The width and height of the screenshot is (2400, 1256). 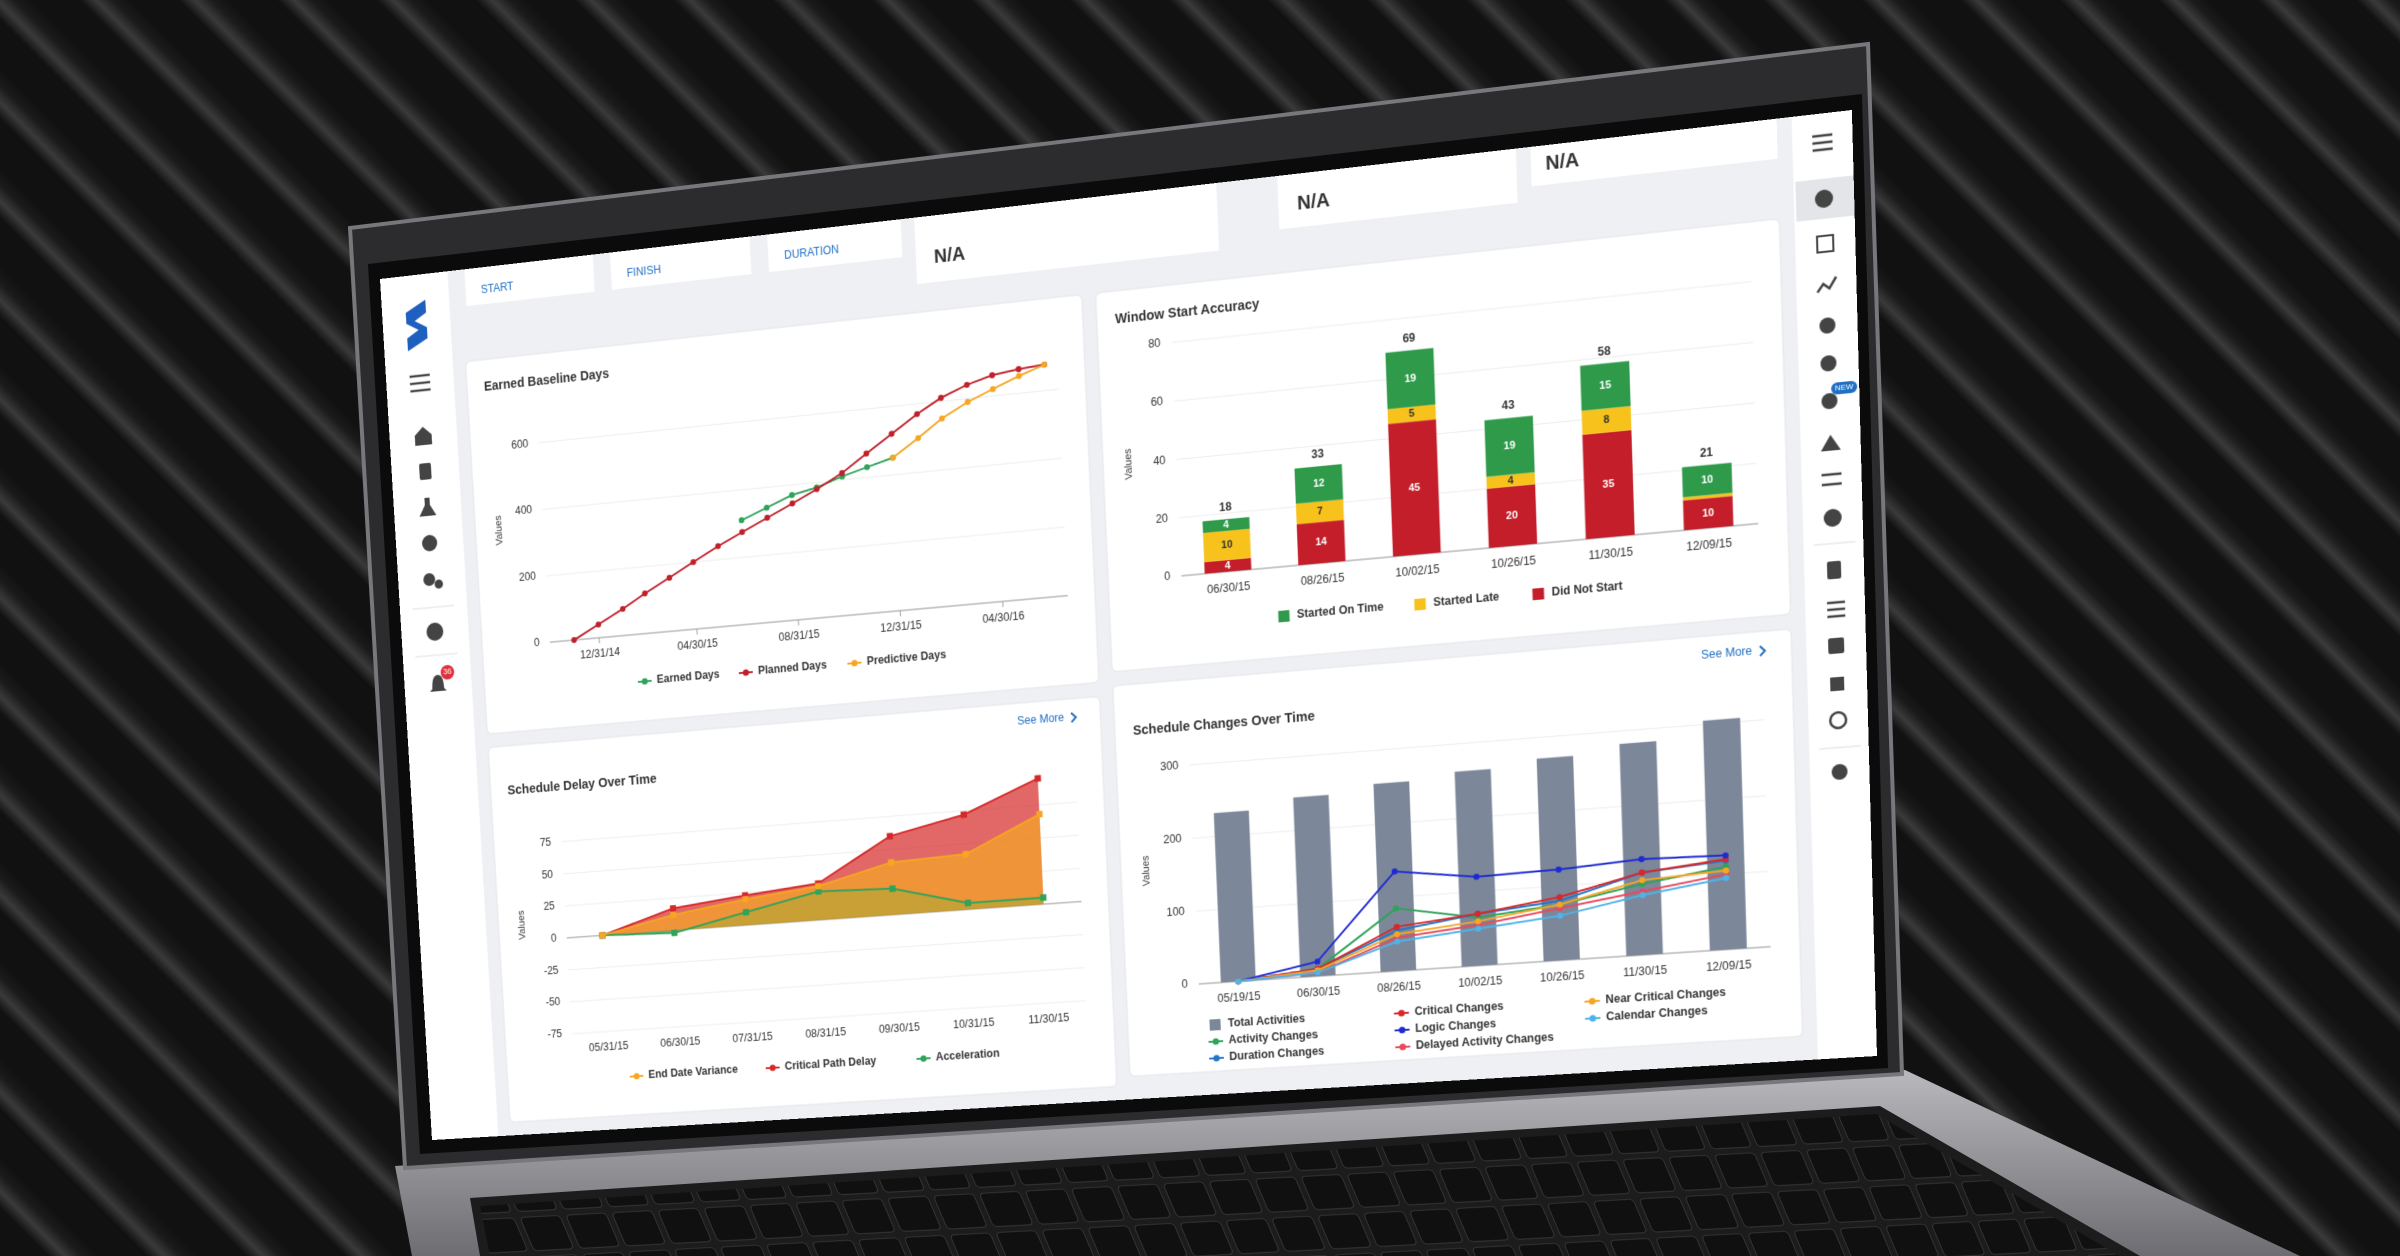 What do you see at coordinates (549, 906) in the screenshot?
I see `y-tick-label: 25` at bounding box center [549, 906].